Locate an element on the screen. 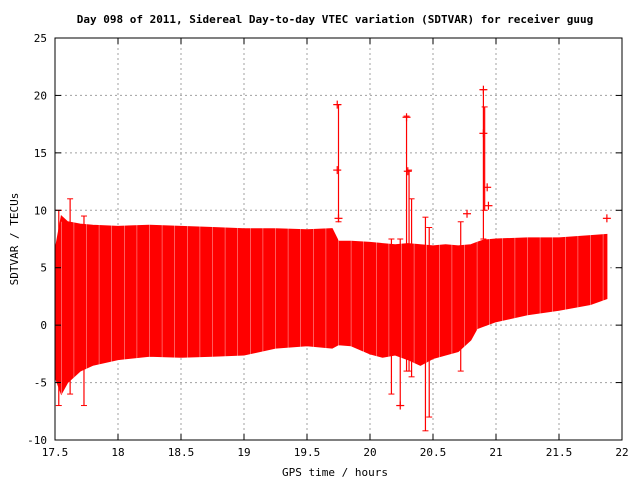 This screenshot has width=640, height=480. x-tick-label: 18.5 is located at coordinates (181, 452).